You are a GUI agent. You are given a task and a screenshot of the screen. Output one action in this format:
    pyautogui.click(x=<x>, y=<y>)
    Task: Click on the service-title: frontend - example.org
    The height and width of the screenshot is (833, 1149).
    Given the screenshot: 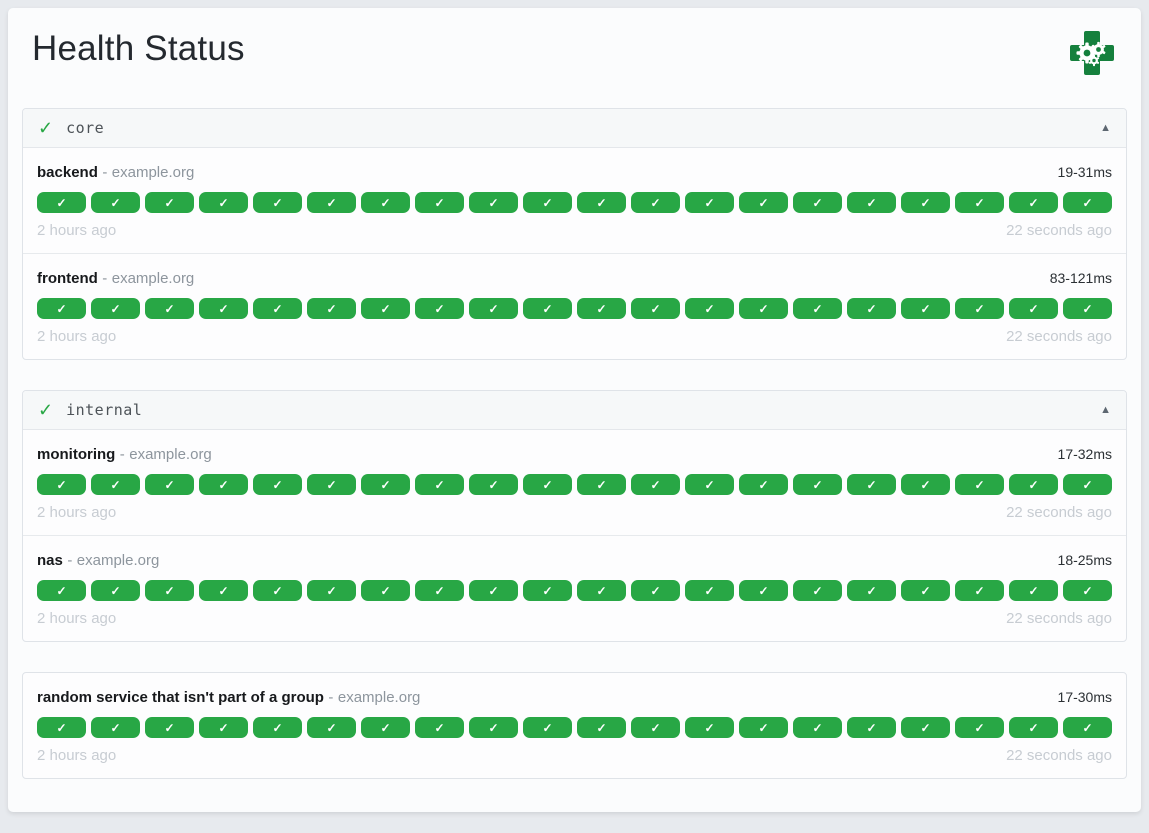 What is the action you would take?
    pyautogui.click(x=115, y=279)
    